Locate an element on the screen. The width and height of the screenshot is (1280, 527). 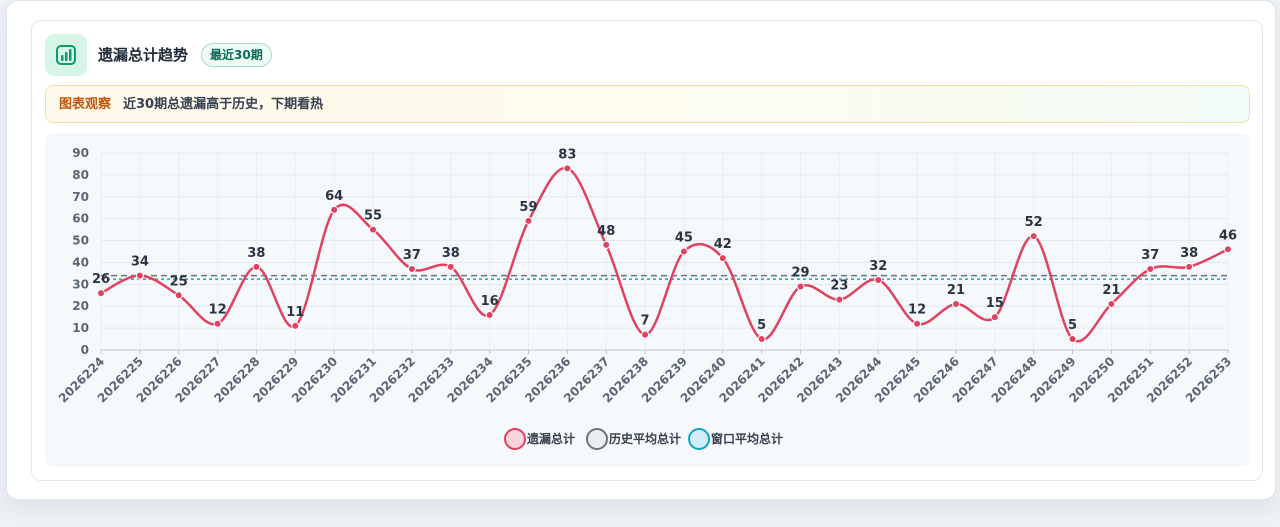
y-tick-label: 60 is located at coordinates (80, 219).